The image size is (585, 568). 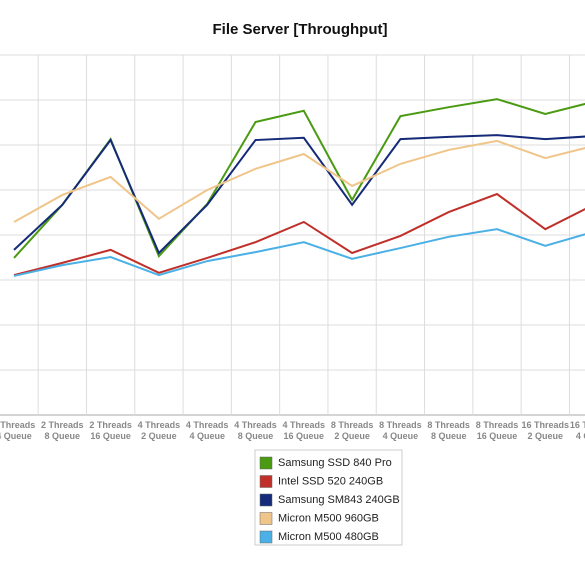 I want to click on legend-label: Samsung SSD 840 Pro, so click(x=335, y=463).